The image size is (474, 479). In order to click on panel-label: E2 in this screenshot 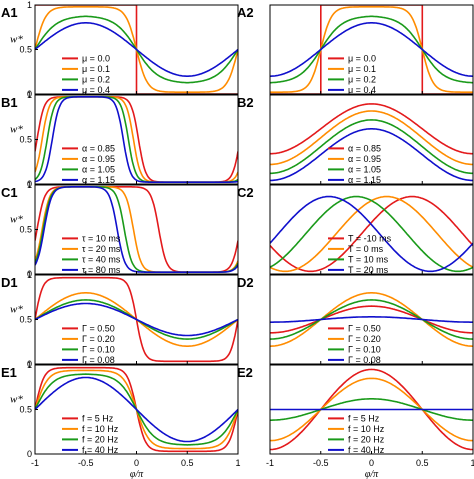, I will do `click(245, 372)`.